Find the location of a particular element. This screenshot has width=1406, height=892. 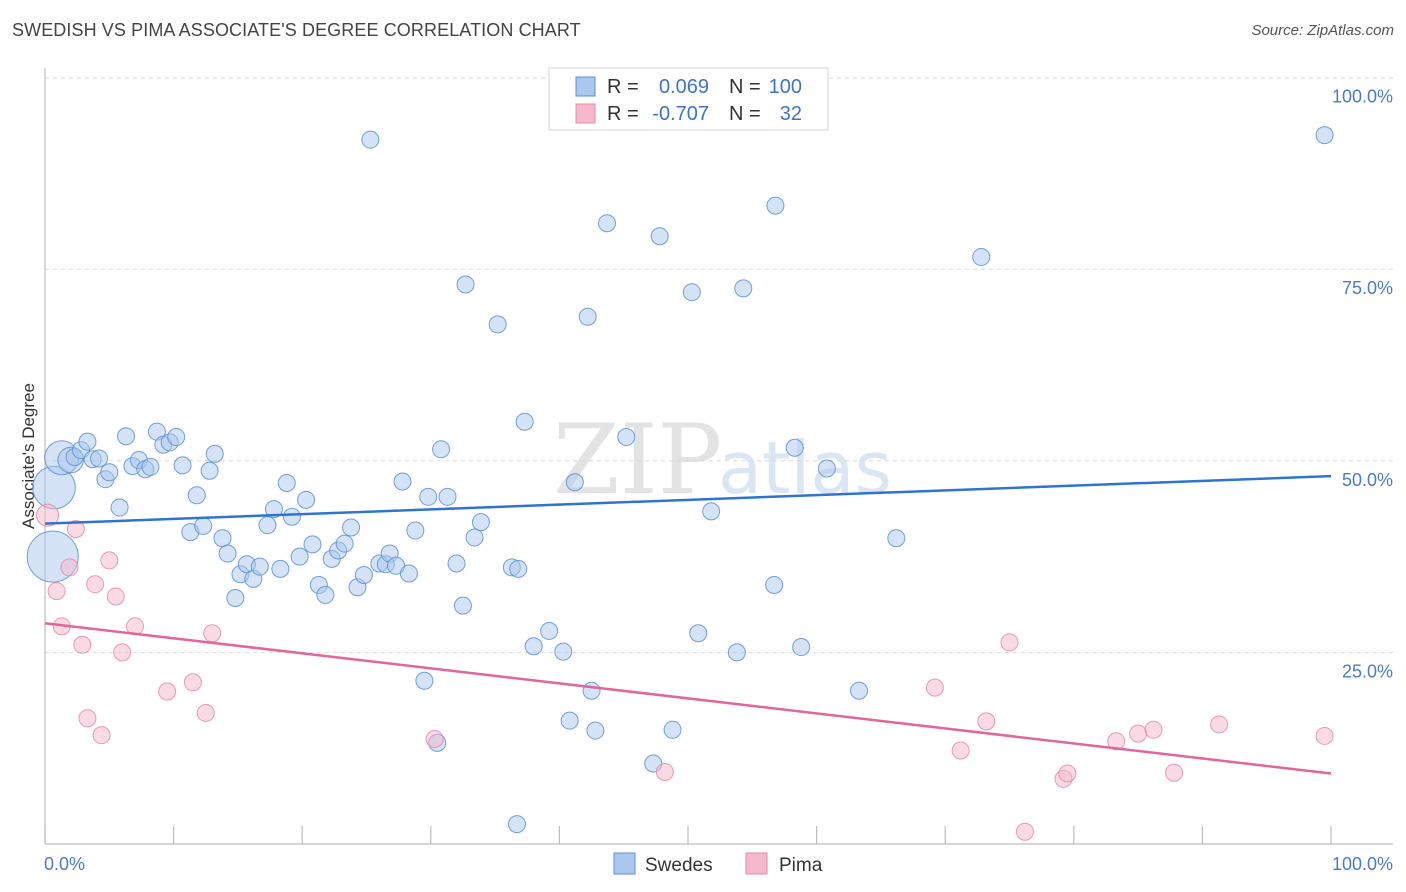

legend-n-label: N = is located at coordinates (745, 87).